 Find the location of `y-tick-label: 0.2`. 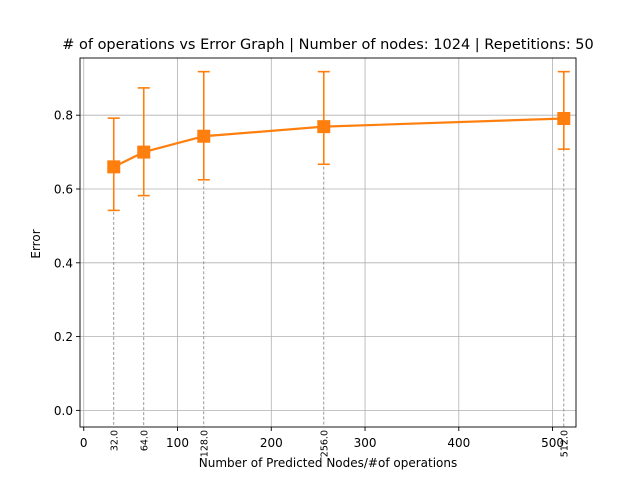

y-tick-label: 0.2 is located at coordinates (63, 337).